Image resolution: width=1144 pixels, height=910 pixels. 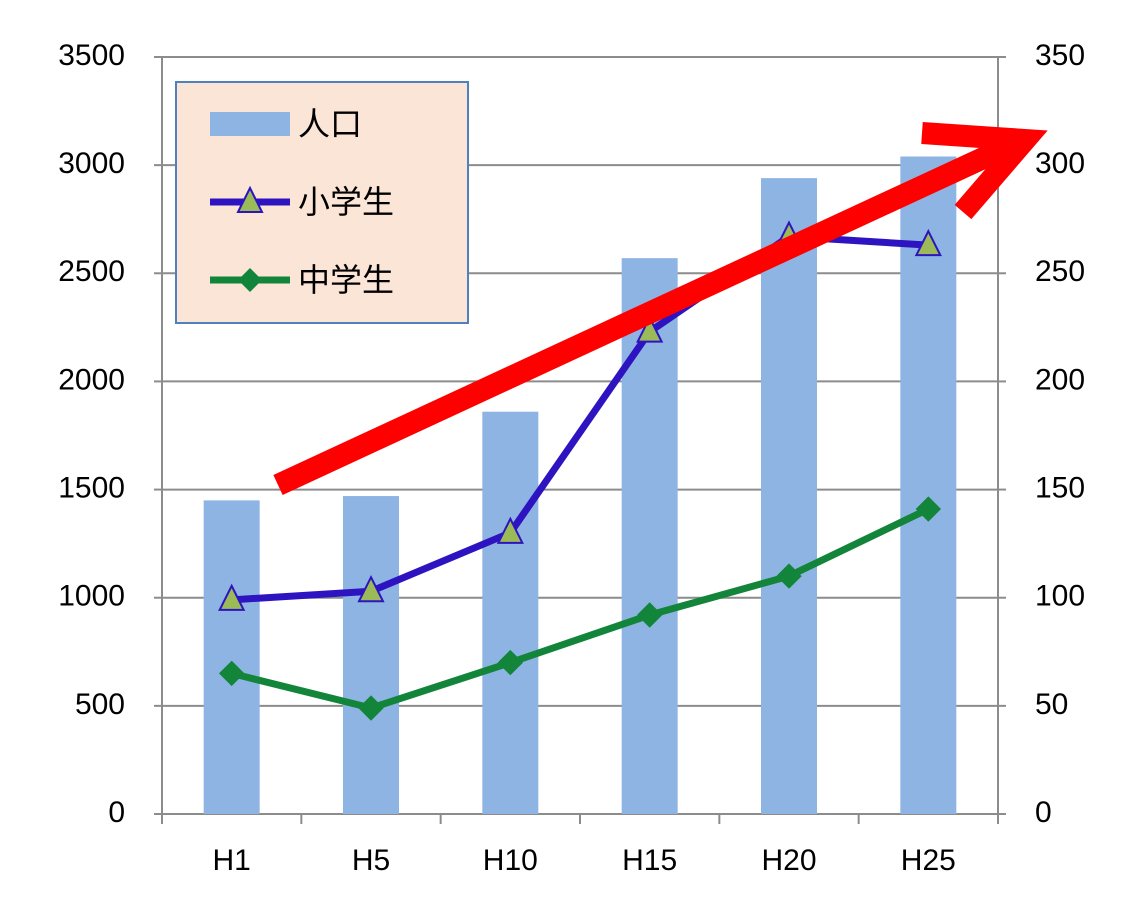 What do you see at coordinates (231, 860) in the screenshot?
I see `x-tick-label: H1` at bounding box center [231, 860].